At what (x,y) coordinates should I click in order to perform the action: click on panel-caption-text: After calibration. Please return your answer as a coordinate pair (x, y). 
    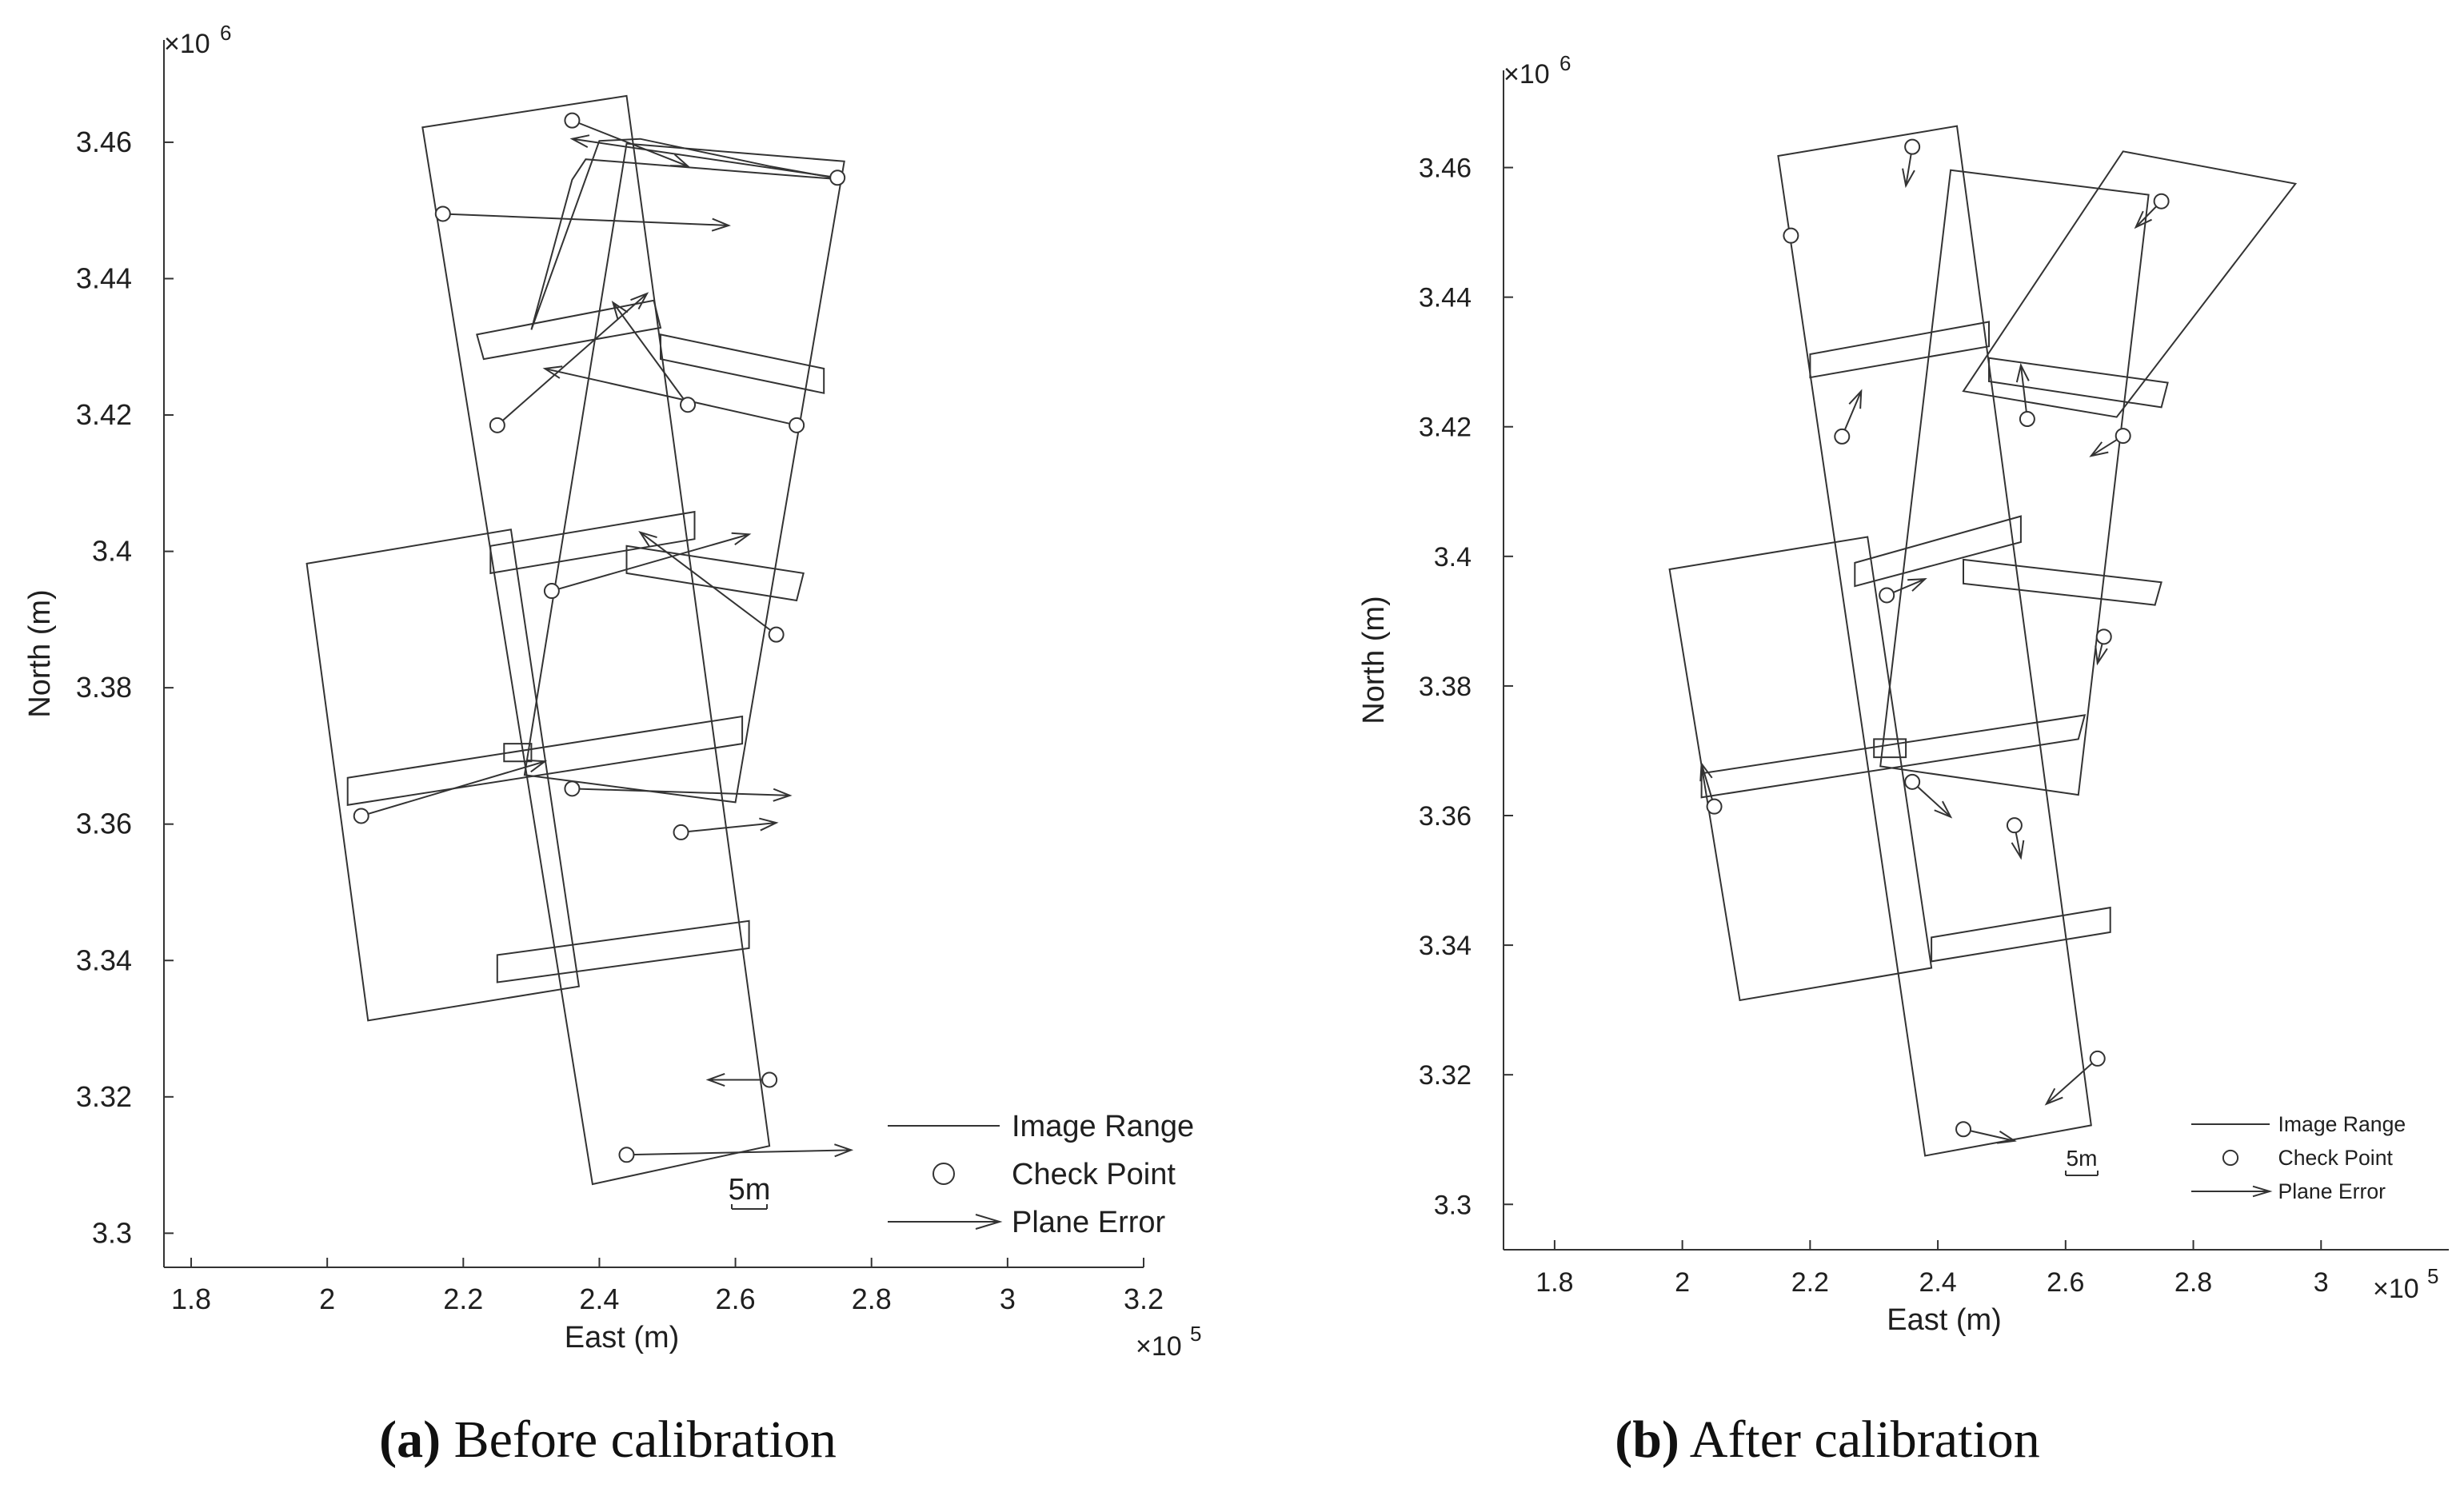
    Looking at the image, I should click on (1859, 1439).